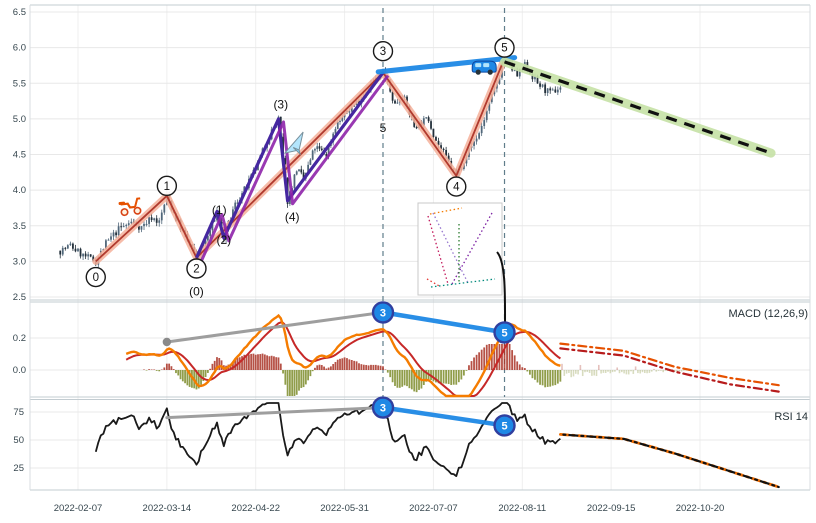 The image size is (816, 523). What do you see at coordinates (295, 145) in the screenshot?
I see `airplane-icon` at bounding box center [295, 145].